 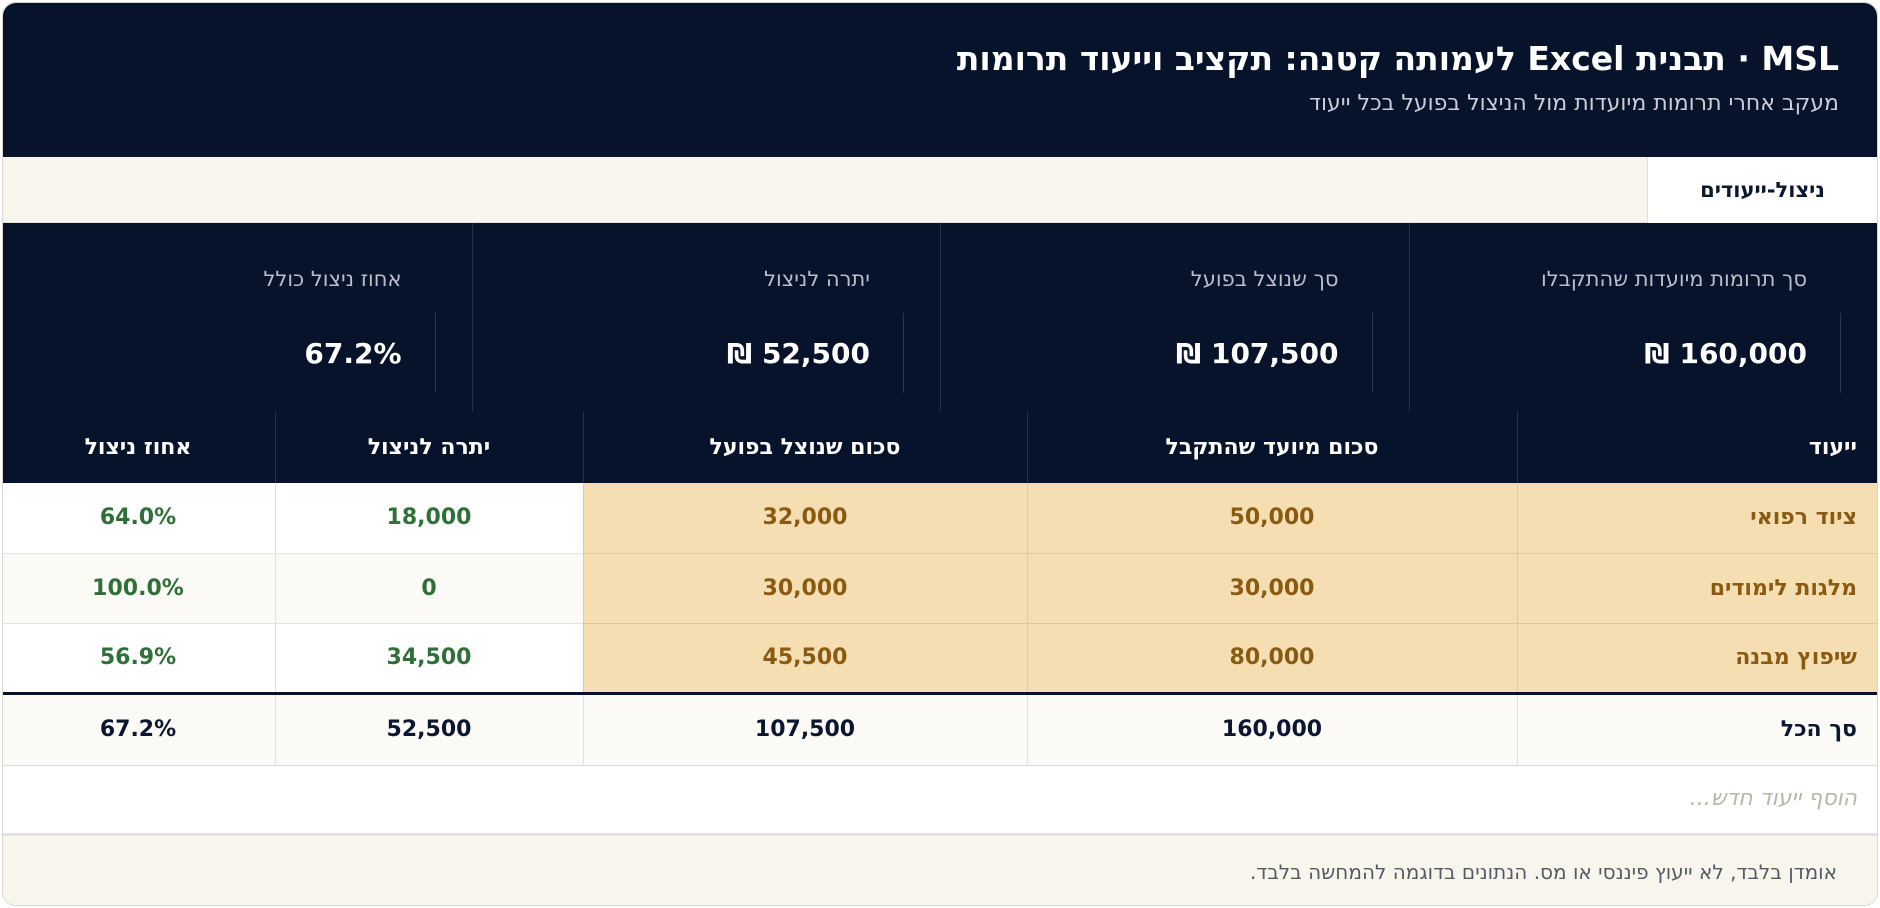 What do you see at coordinates (706, 317) in the screenshot?
I see `kpi-remaining: יתרה לניצול 52,500 ₪` at bounding box center [706, 317].